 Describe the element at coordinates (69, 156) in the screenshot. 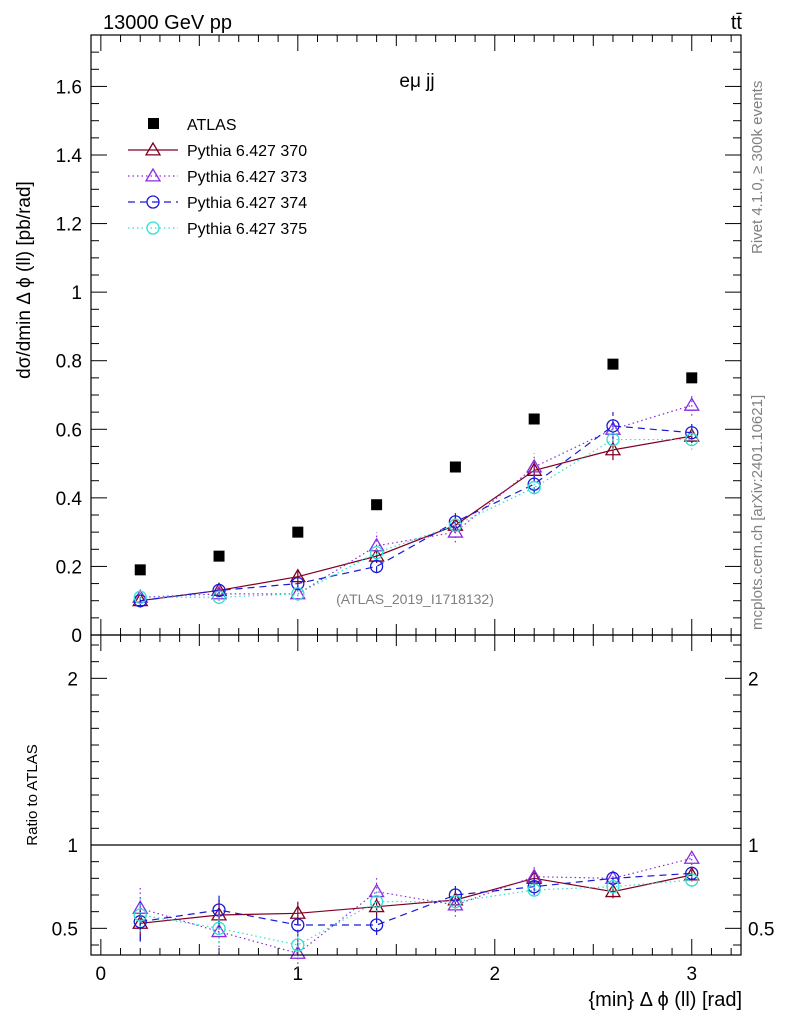

I see `main-y-tick-label: 1.4` at that location.